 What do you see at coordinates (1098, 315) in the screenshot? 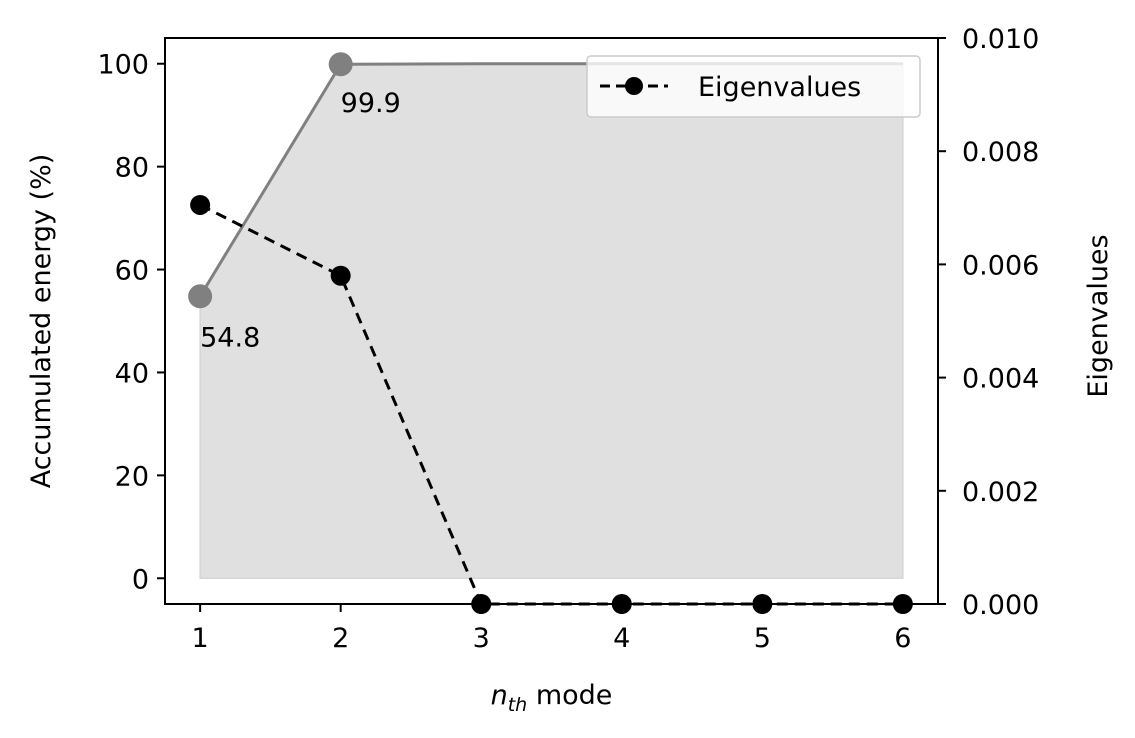
I see `y-axis-right-title: Eigenvalues` at bounding box center [1098, 315].